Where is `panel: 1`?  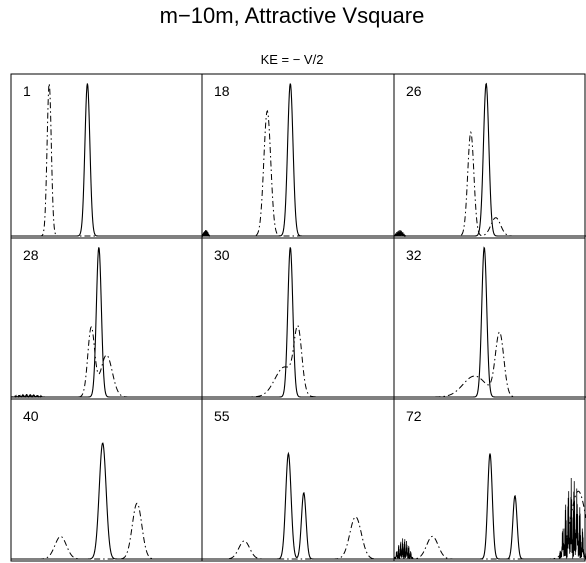
panel: 1 is located at coordinates (106, 156).